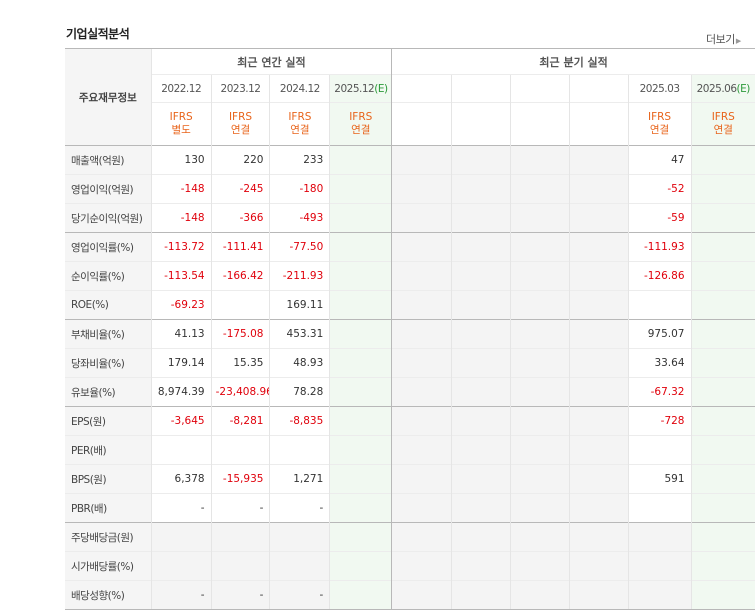 The width and height of the screenshot is (755, 610). I want to click on table-row: EPS(원) -3,645 -8,281 -8,835 -728, so click(410, 421).